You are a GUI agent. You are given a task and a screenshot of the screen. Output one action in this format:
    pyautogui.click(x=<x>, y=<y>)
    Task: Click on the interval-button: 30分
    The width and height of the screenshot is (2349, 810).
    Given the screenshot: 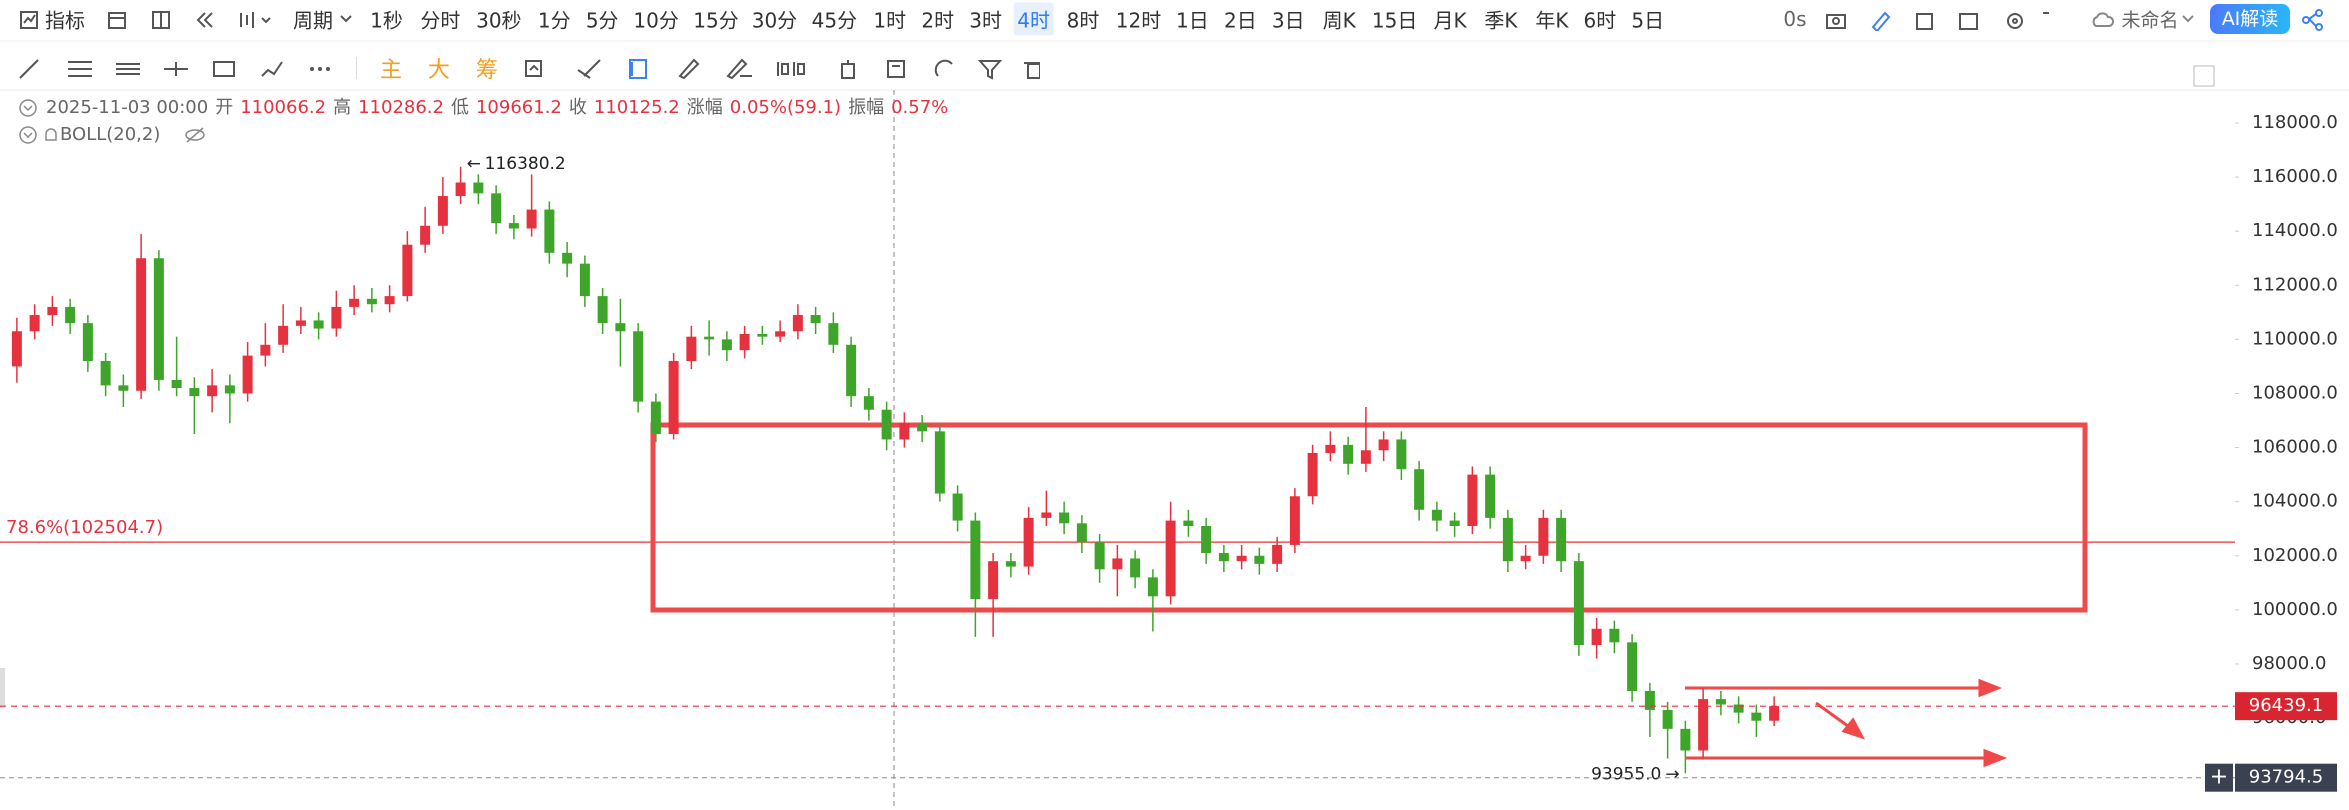 What is the action you would take?
    pyautogui.click(x=774, y=20)
    